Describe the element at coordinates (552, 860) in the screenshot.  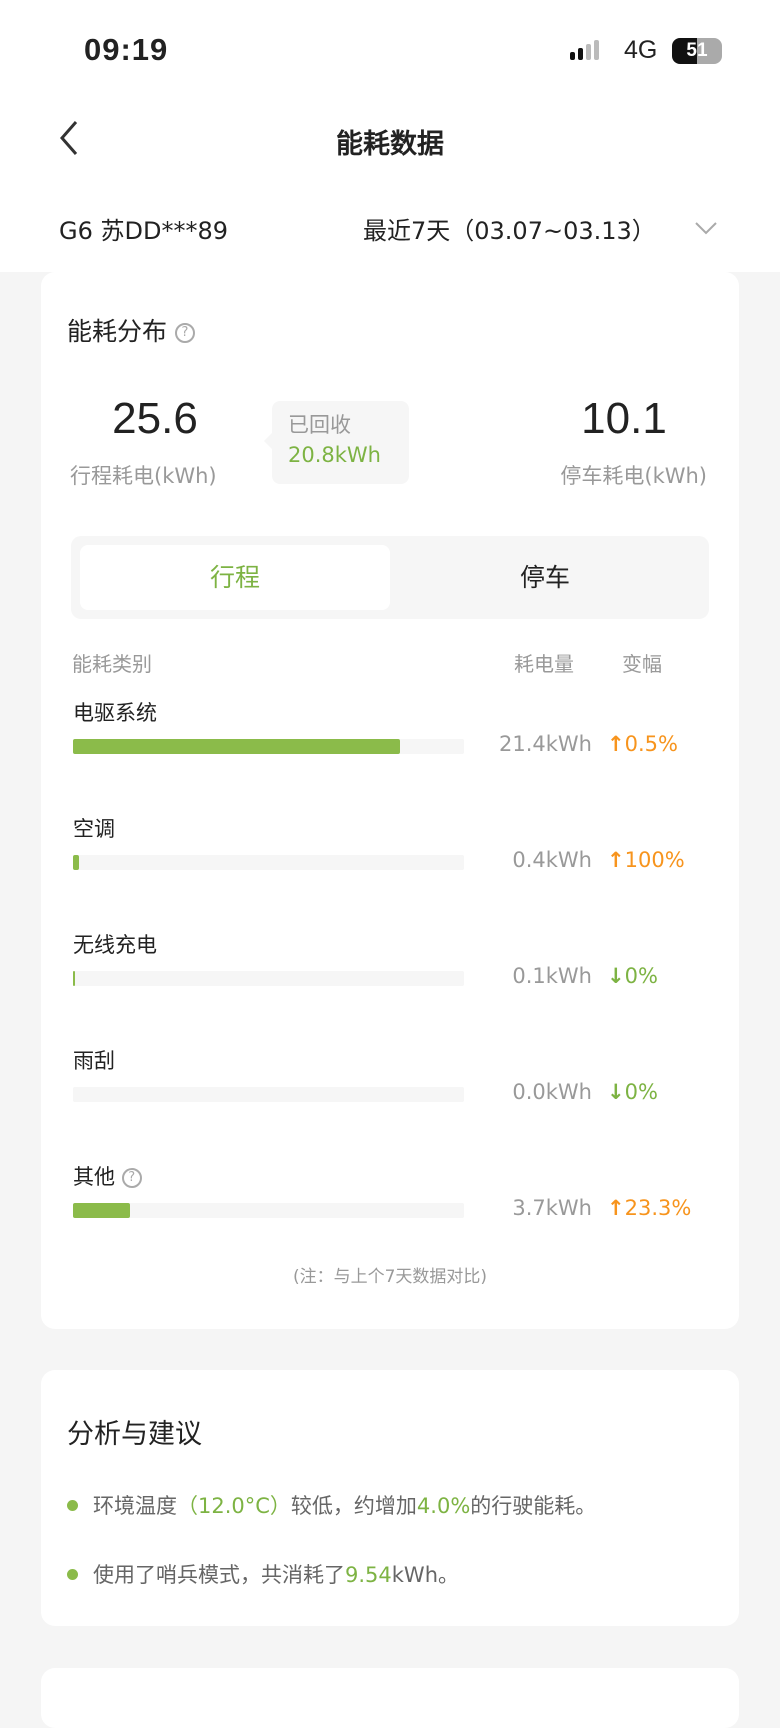
I see `consumption-value: 0.4kWh` at that location.